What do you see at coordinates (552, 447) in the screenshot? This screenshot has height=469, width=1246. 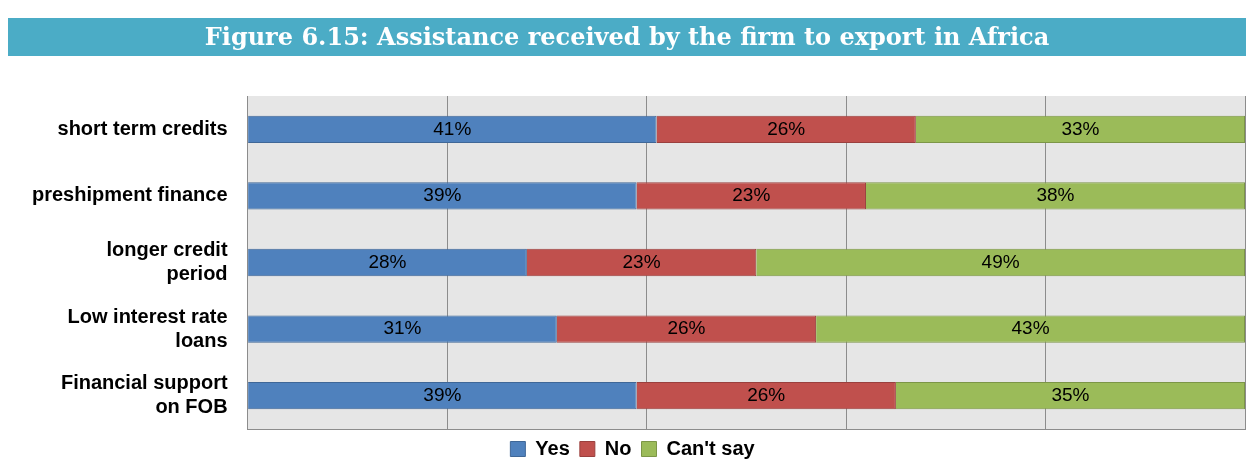 I see `legend-label: Yes` at bounding box center [552, 447].